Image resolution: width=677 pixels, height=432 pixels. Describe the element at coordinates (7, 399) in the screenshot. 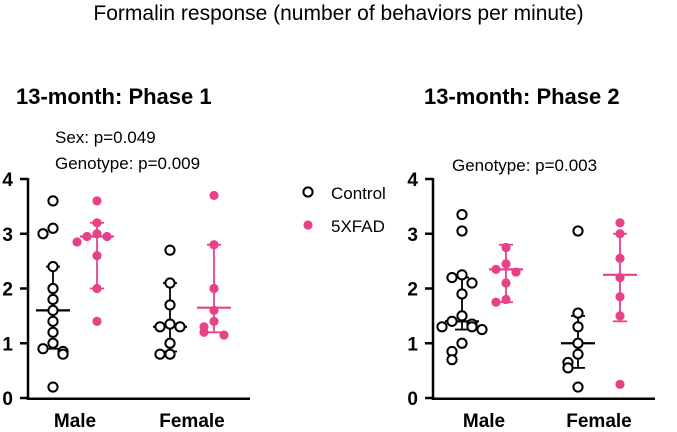

I see `panel-1-ytick-label-0: 0` at that location.